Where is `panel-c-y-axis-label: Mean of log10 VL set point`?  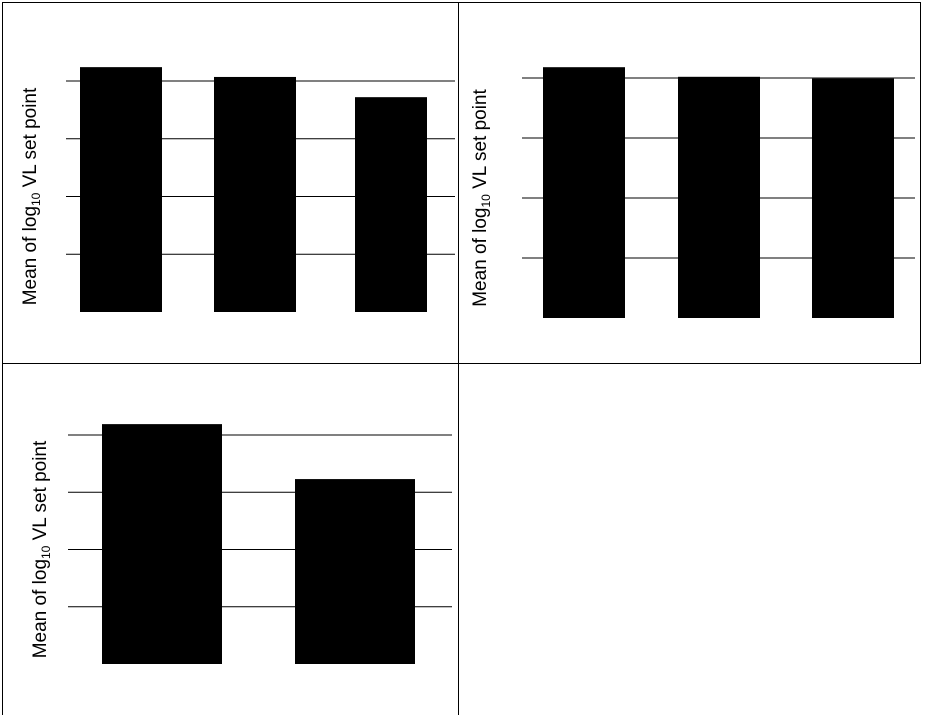 panel-c-y-axis-label: Mean of log10 VL set point is located at coordinates (41, 549).